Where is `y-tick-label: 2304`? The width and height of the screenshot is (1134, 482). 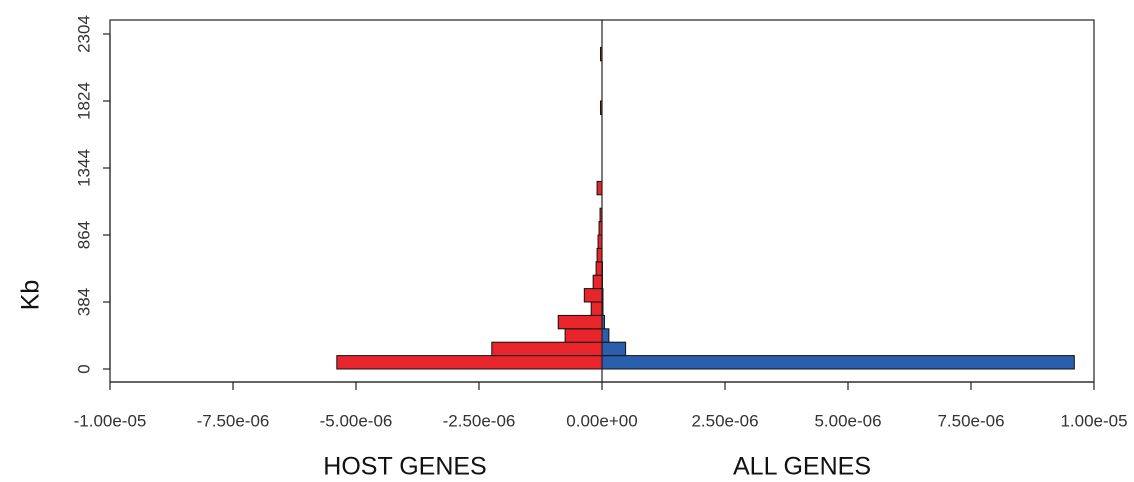
y-tick-label: 2304 is located at coordinates (83, 34).